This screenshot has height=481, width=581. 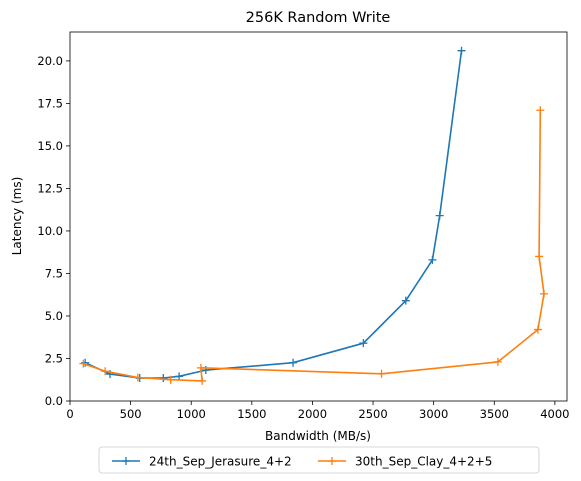 I want to click on y-tick-label: 17.5, so click(x=50, y=103).